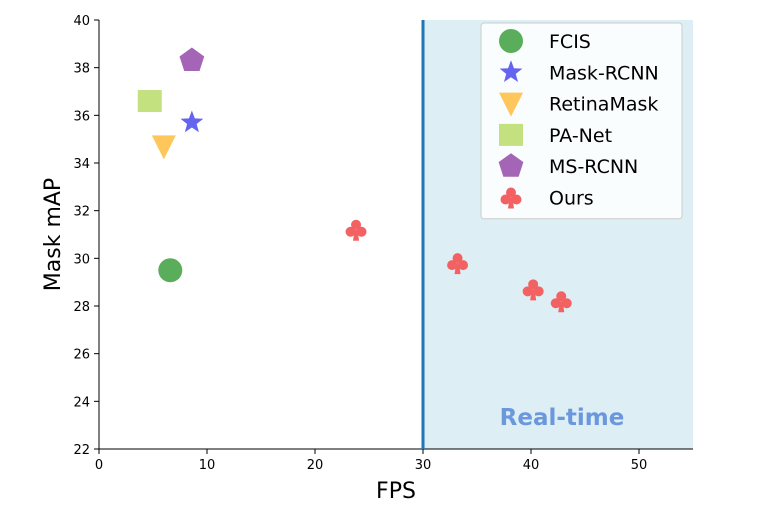  Describe the element at coordinates (604, 73) in the screenshot. I see `legend-label: Mask-RCNN` at that location.